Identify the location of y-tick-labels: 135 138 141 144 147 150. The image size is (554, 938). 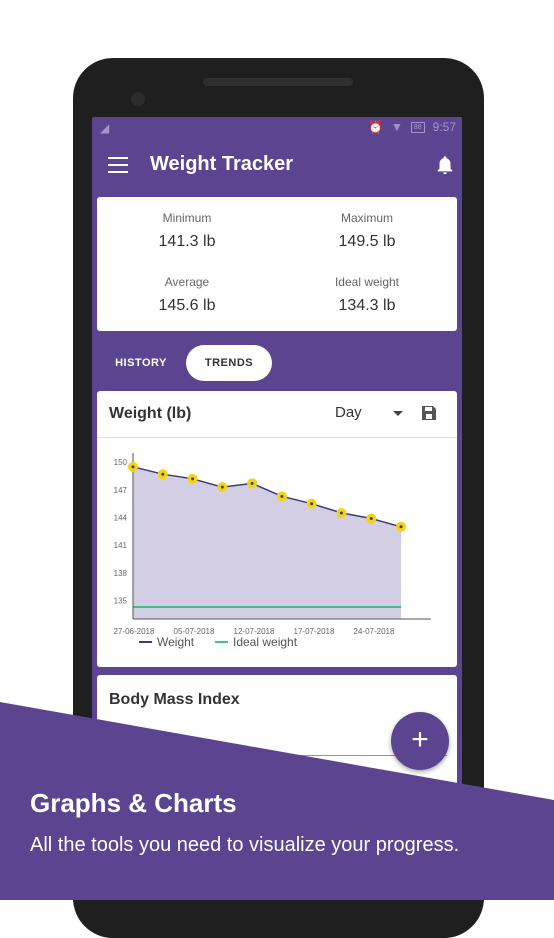
(121, 531).